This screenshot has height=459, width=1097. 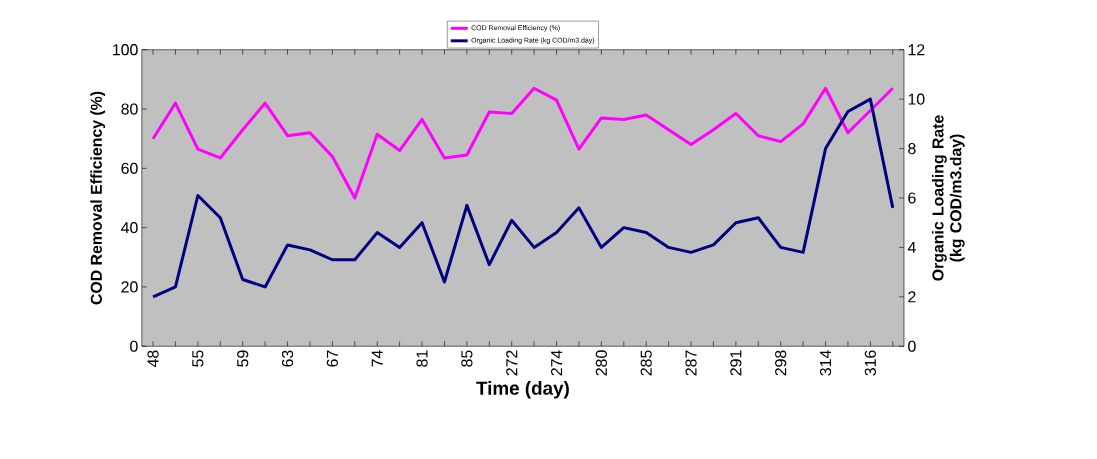 I want to click on x-tick-label: 280, so click(x=601, y=363).